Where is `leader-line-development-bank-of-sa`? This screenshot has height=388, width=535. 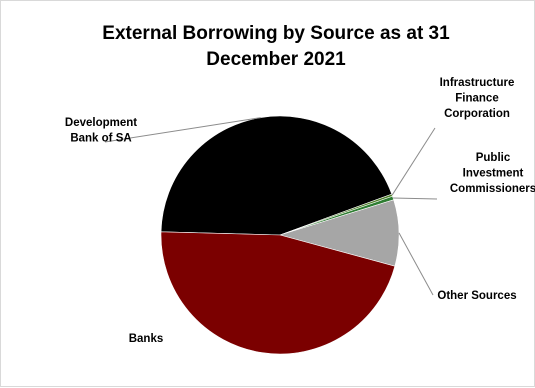 leader-line-development-bank-of-sa is located at coordinates (182, 130).